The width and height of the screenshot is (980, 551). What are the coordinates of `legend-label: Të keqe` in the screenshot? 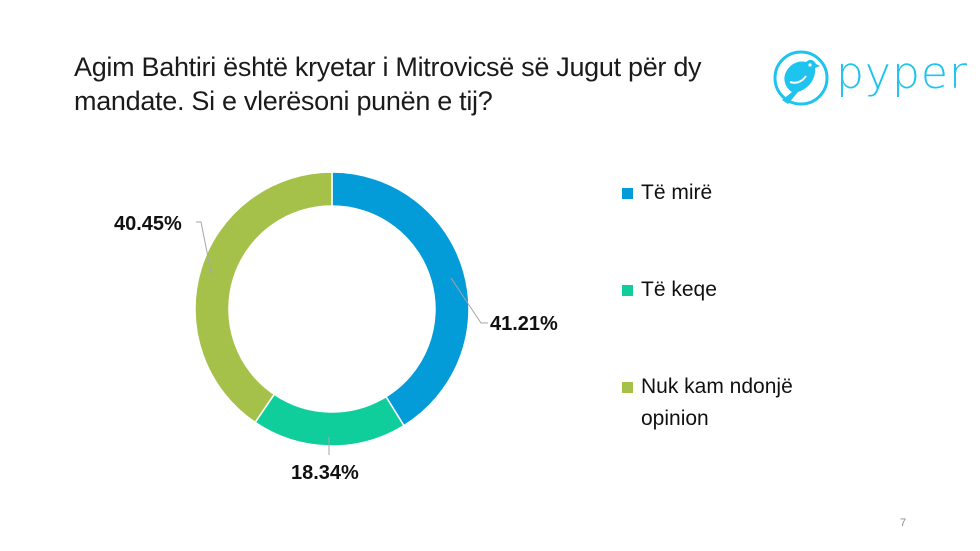 It's located at (679, 289).